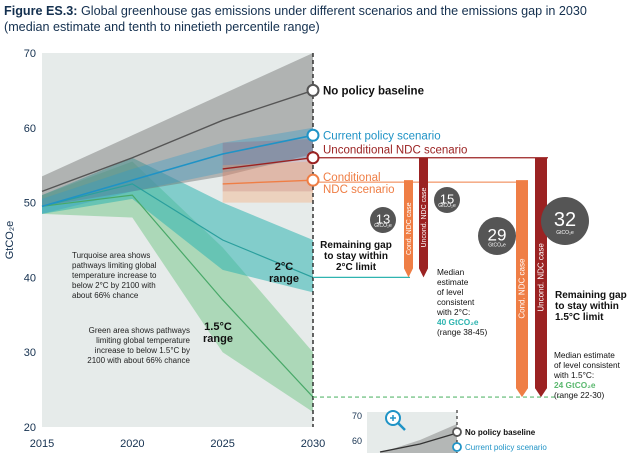  What do you see at coordinates (456, 302) in the screenshot?
I see `median-2c-note: consistent` at bounding box center [456, 302].